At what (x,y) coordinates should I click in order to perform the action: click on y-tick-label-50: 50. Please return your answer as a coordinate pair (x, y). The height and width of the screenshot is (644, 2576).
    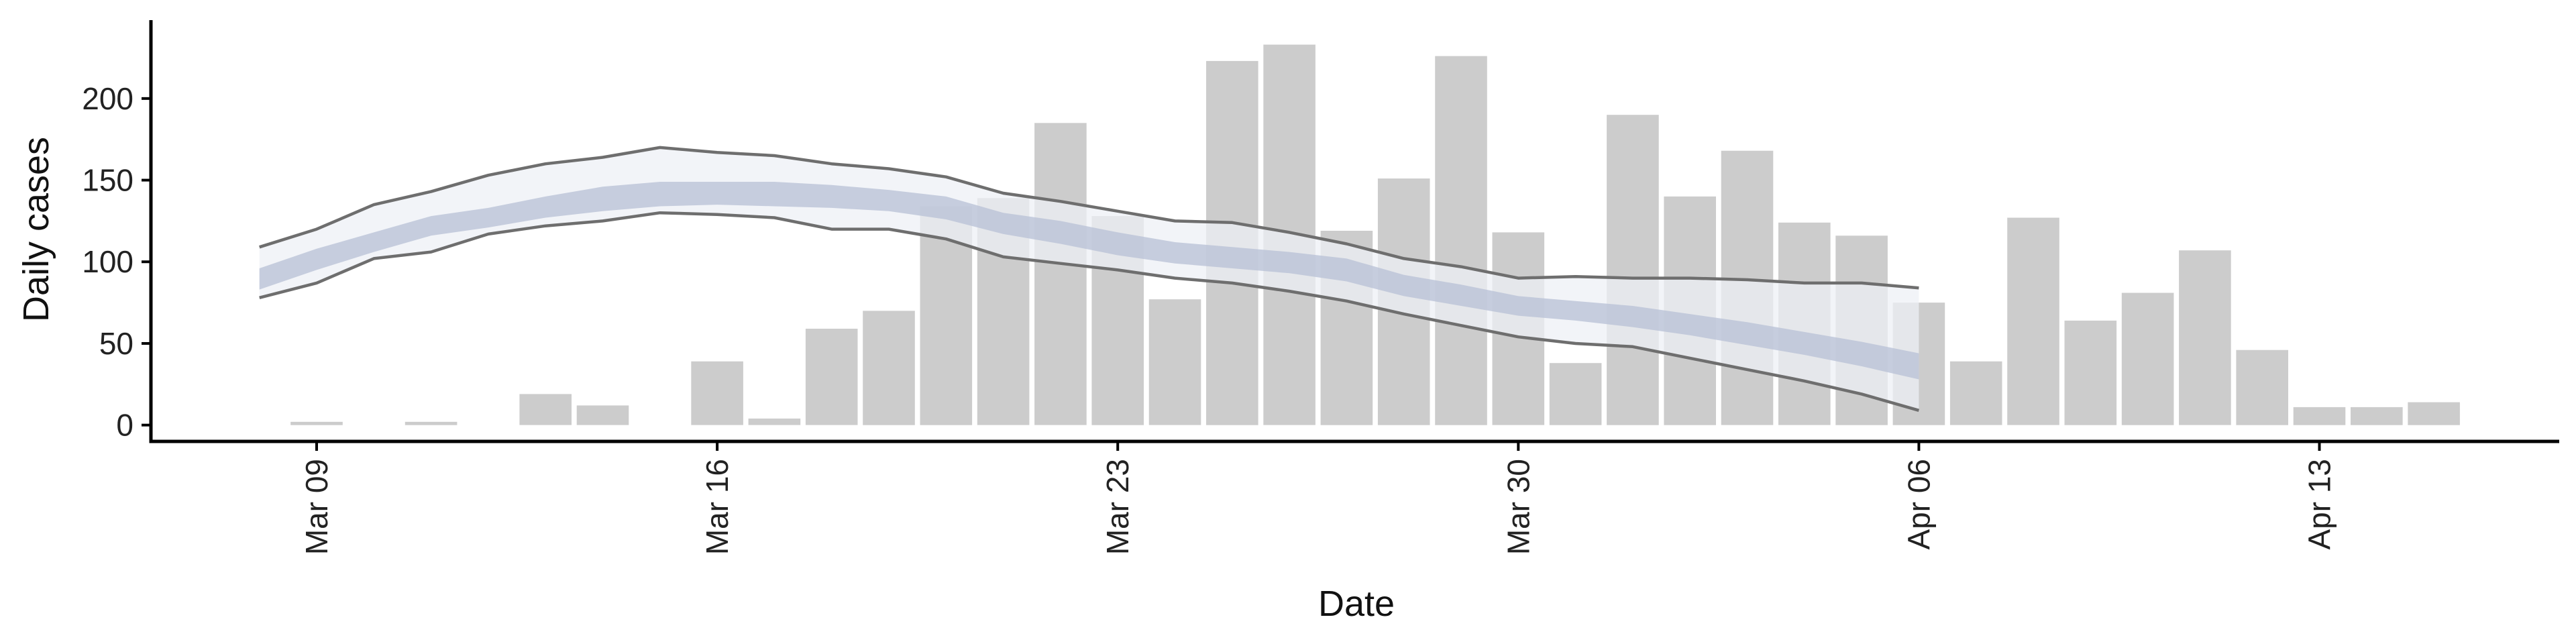
    Looking at the image, I should click on (116, 343).